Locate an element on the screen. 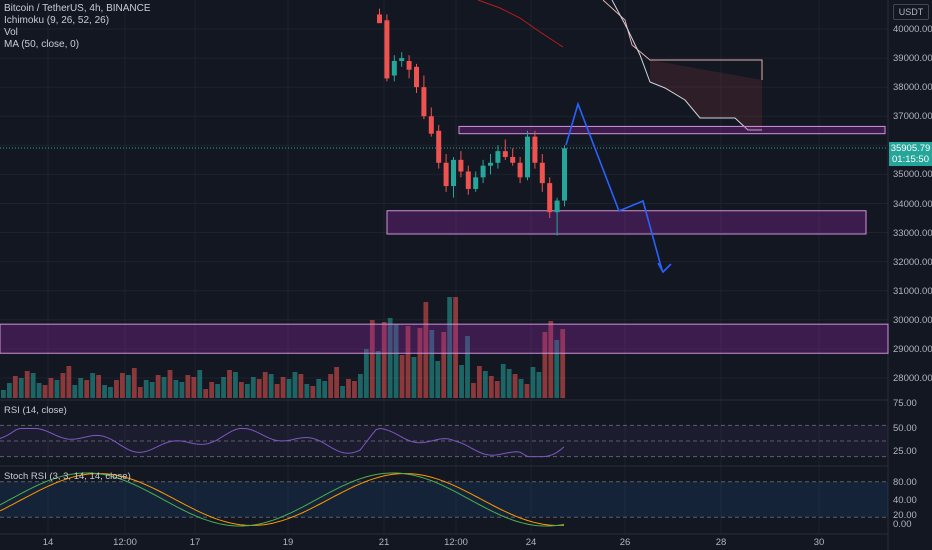  price-tick-label: 28000.00 is located at coordinates (912, 378).